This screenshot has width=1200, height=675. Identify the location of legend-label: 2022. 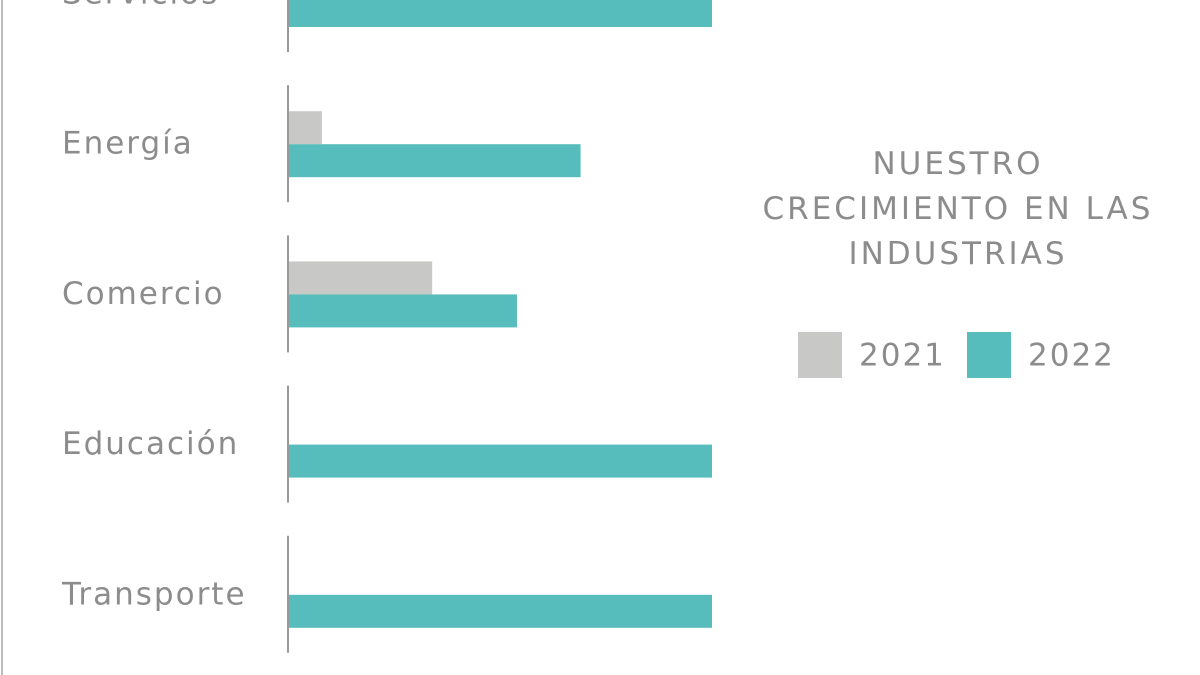
(1071, 356).